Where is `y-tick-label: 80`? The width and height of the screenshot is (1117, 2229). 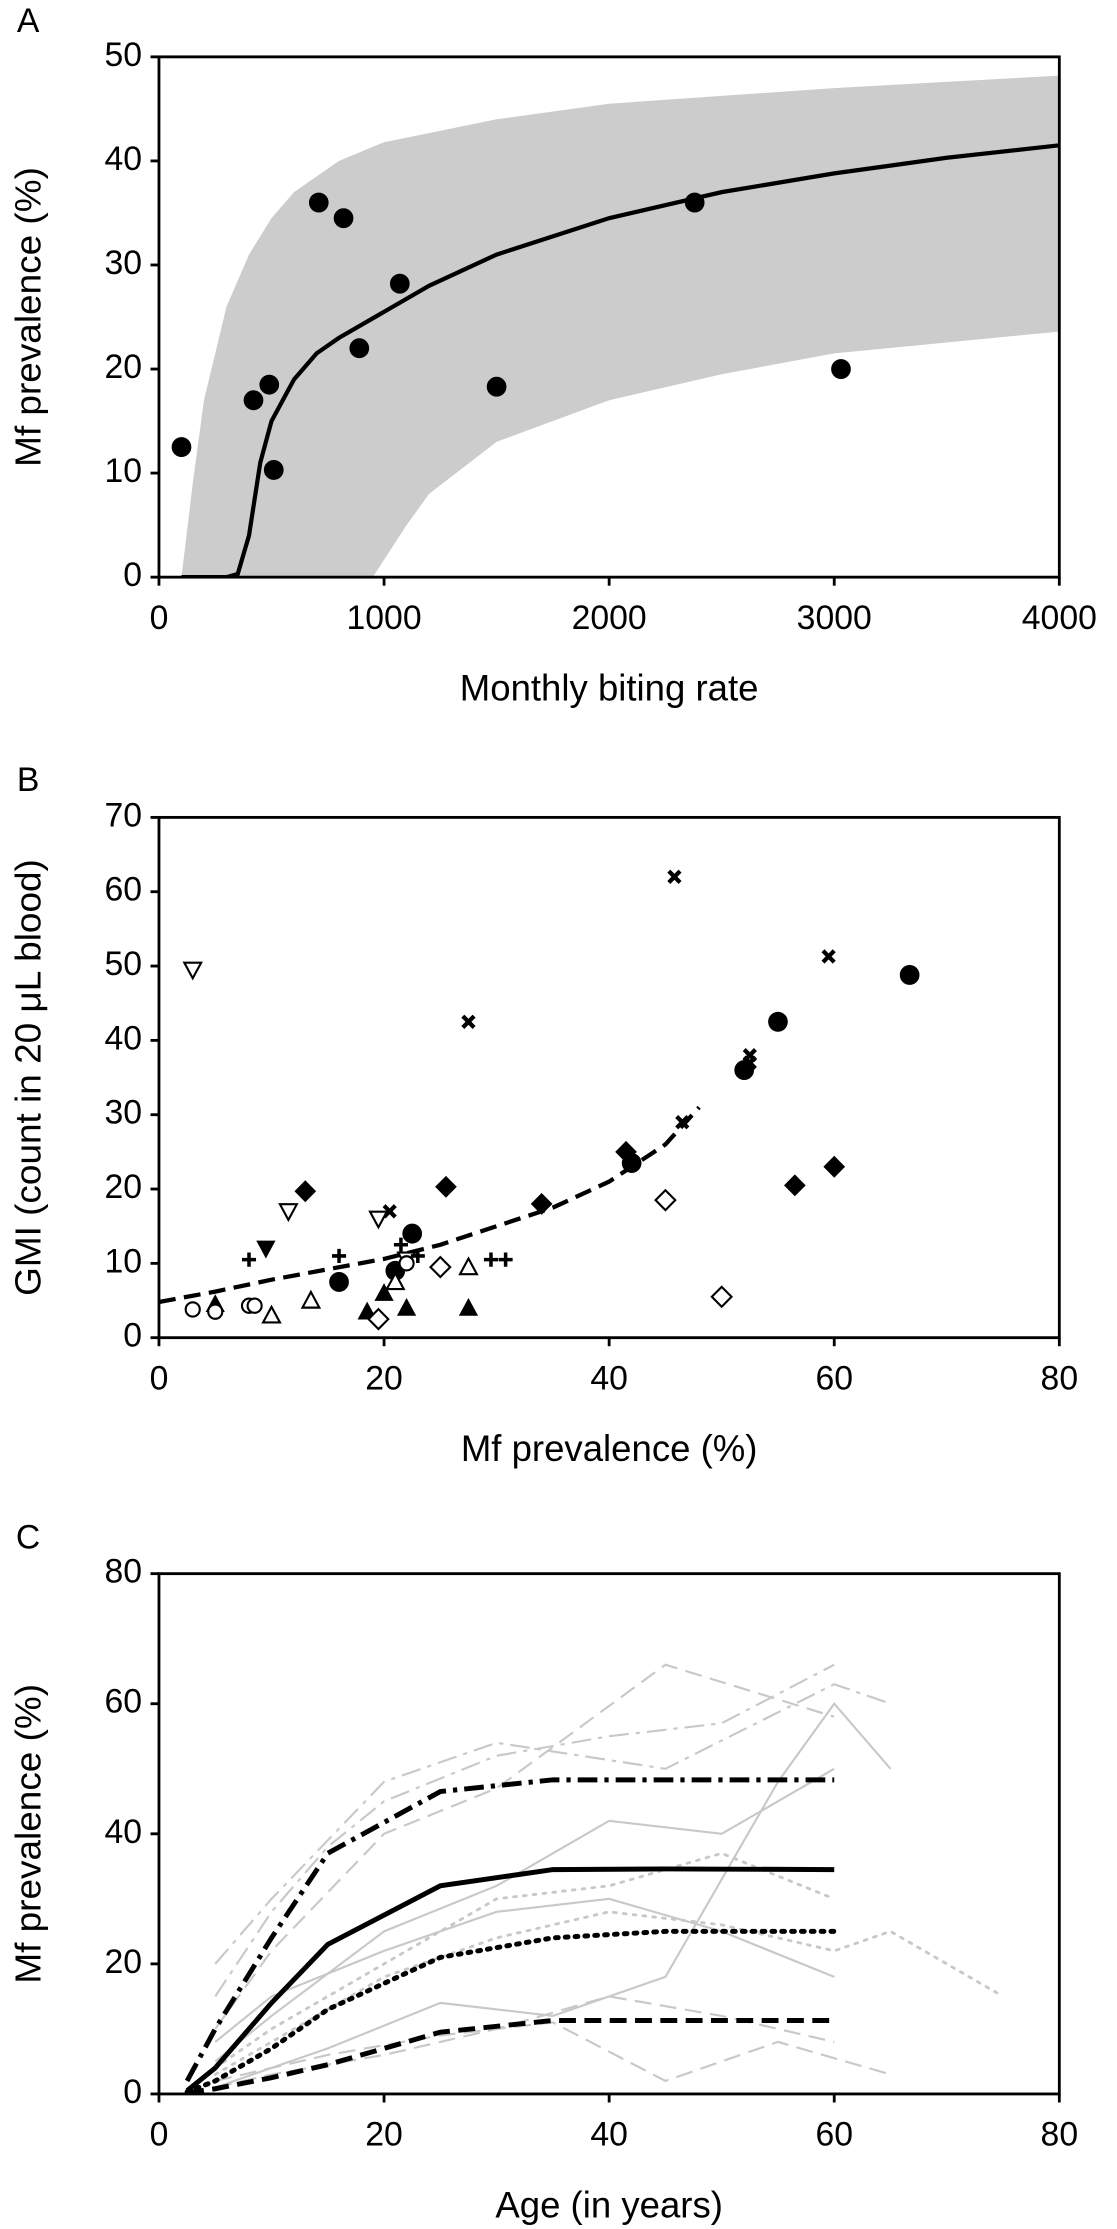
y-tick-label: 80 is located at coordinates (124, 1572).